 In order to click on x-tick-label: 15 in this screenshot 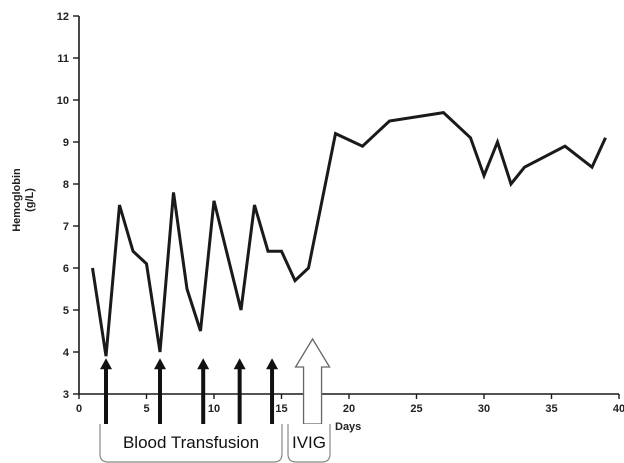, I will do `click(281, 409)`.